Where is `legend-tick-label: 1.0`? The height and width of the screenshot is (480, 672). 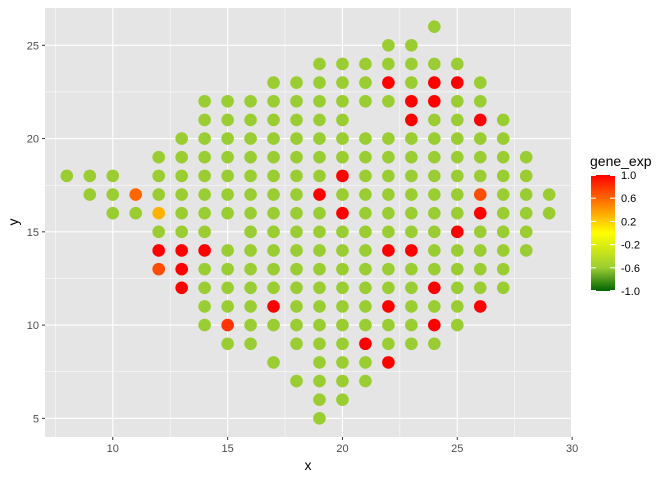 legend-tick-label: 1.0 is located at coordinates (628, 176).